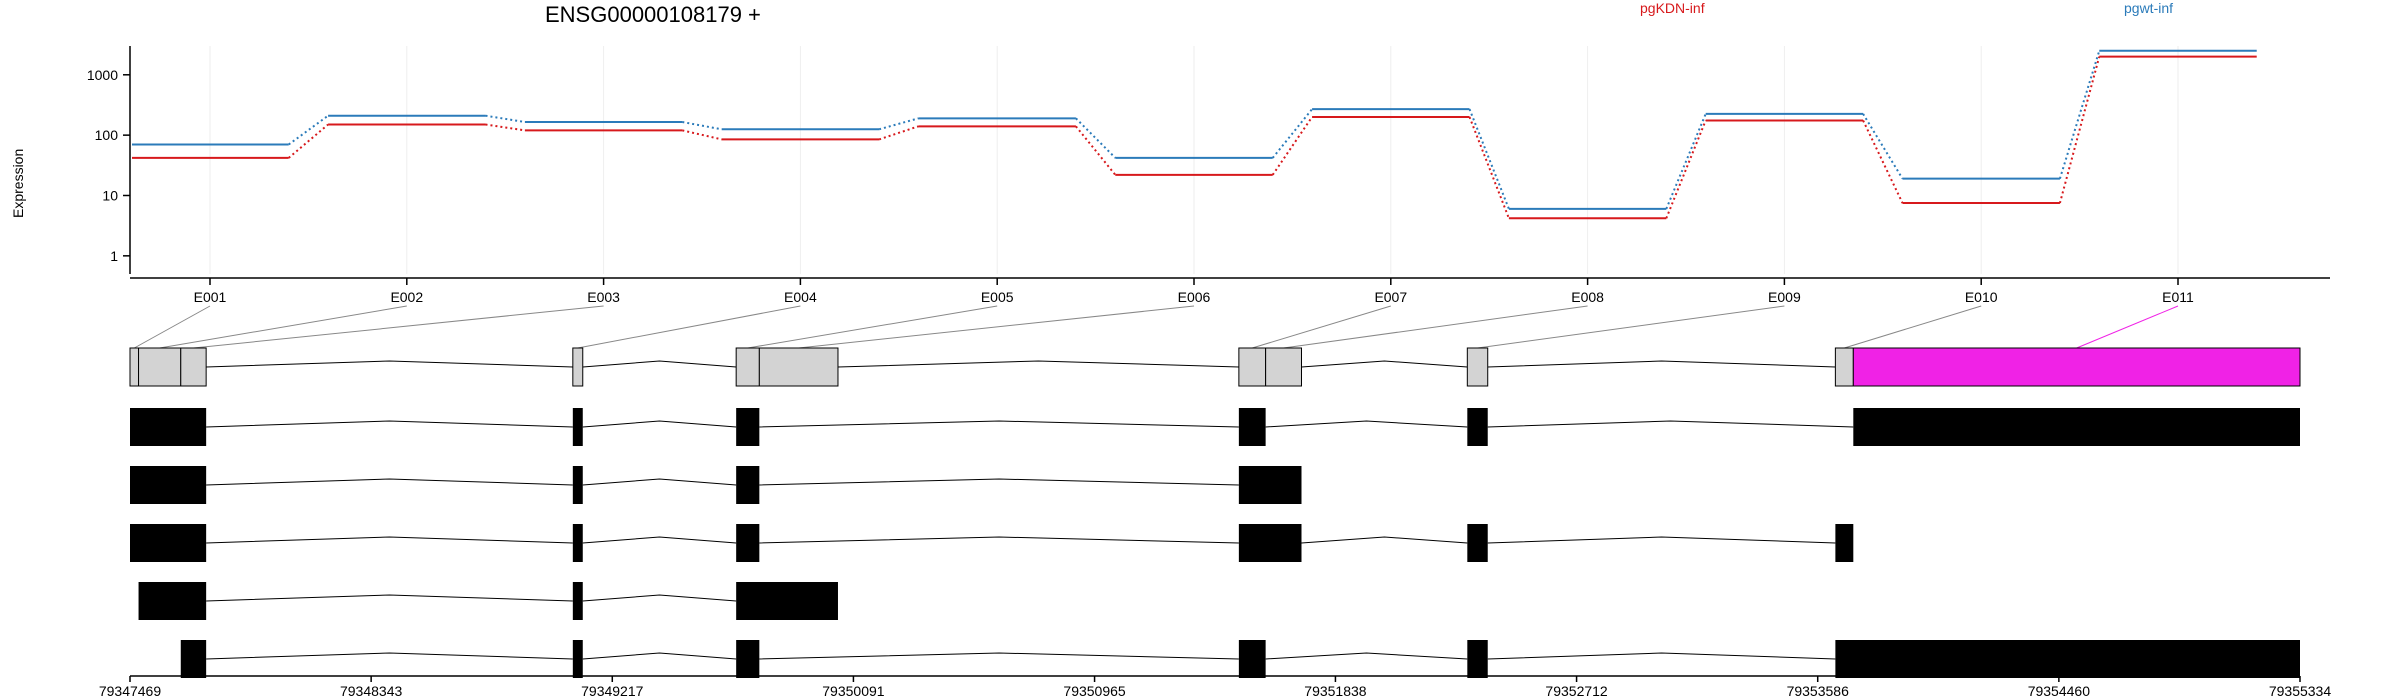 This screenshot has height=700, width=2400. Describe the element at coordinates (853, 691) in the screenshot. I see `coord-tick-label: 79350091` at that location.